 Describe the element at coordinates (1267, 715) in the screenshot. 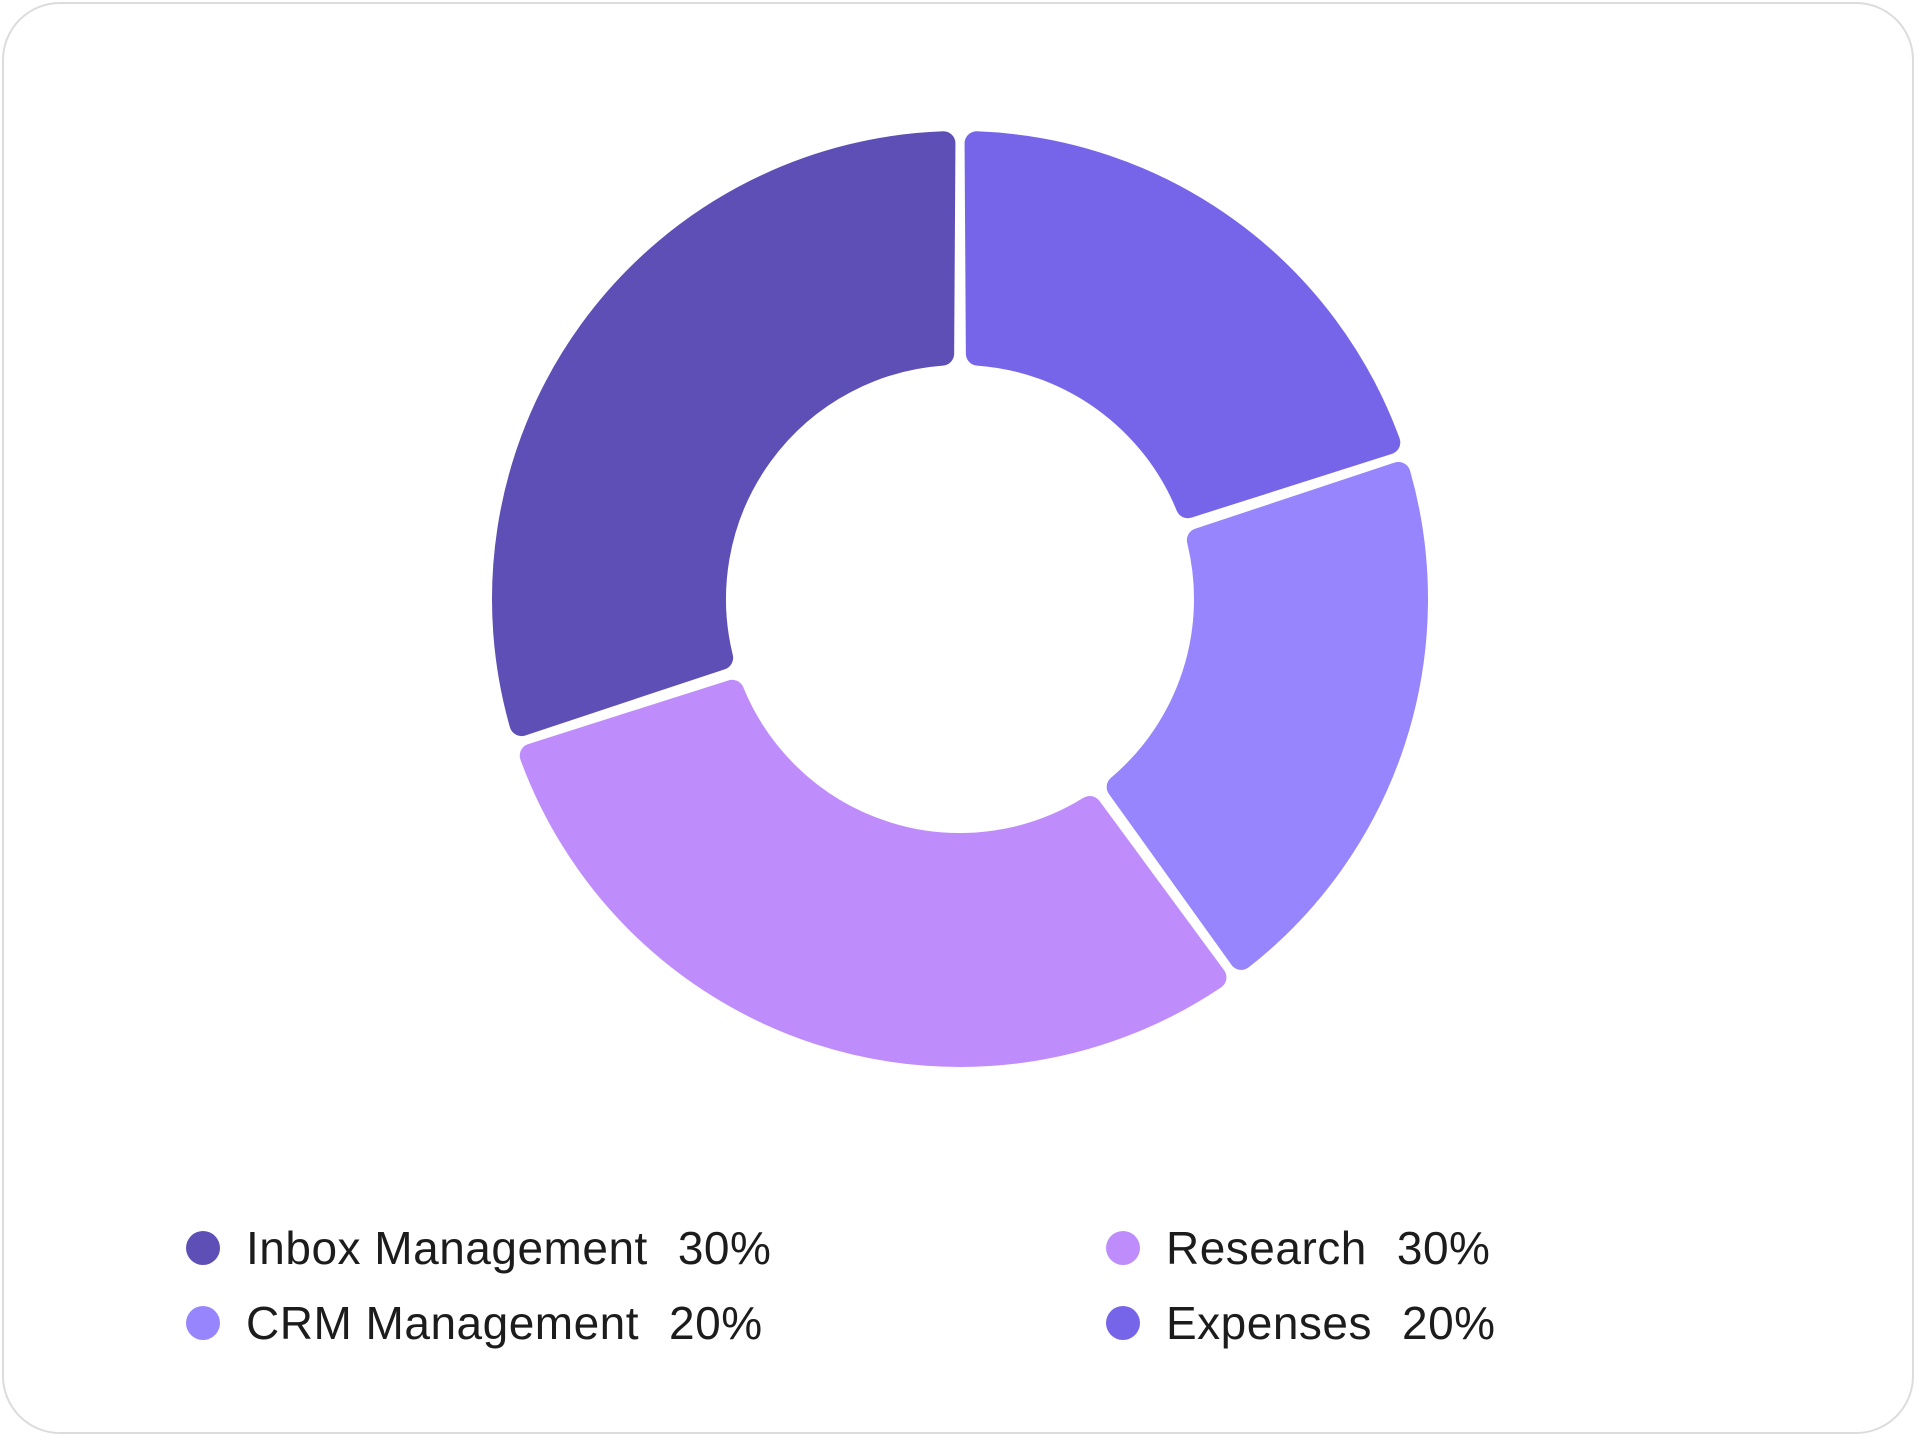

I see `donut-slice-crm-management` at that location.